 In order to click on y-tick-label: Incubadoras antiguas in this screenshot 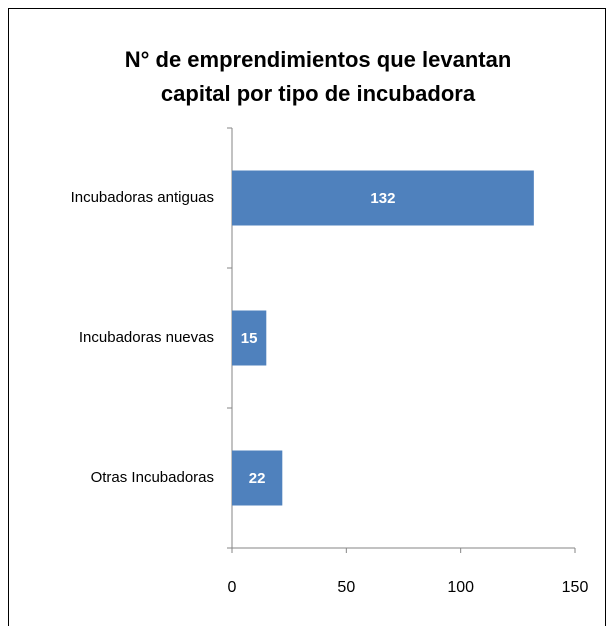, I will do `click(142, 197)`.